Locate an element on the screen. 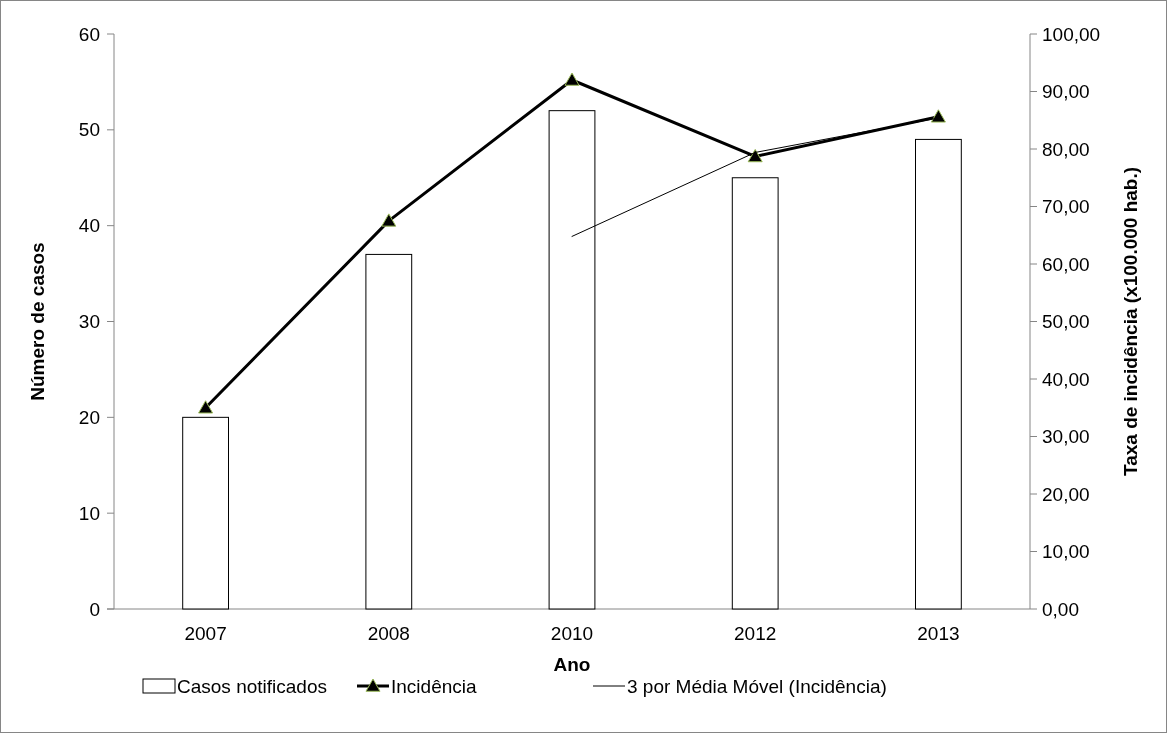 This screenshot has height=733, width=1167. y2-tick-label: 0,00 is located at coordinates (1060, 609).